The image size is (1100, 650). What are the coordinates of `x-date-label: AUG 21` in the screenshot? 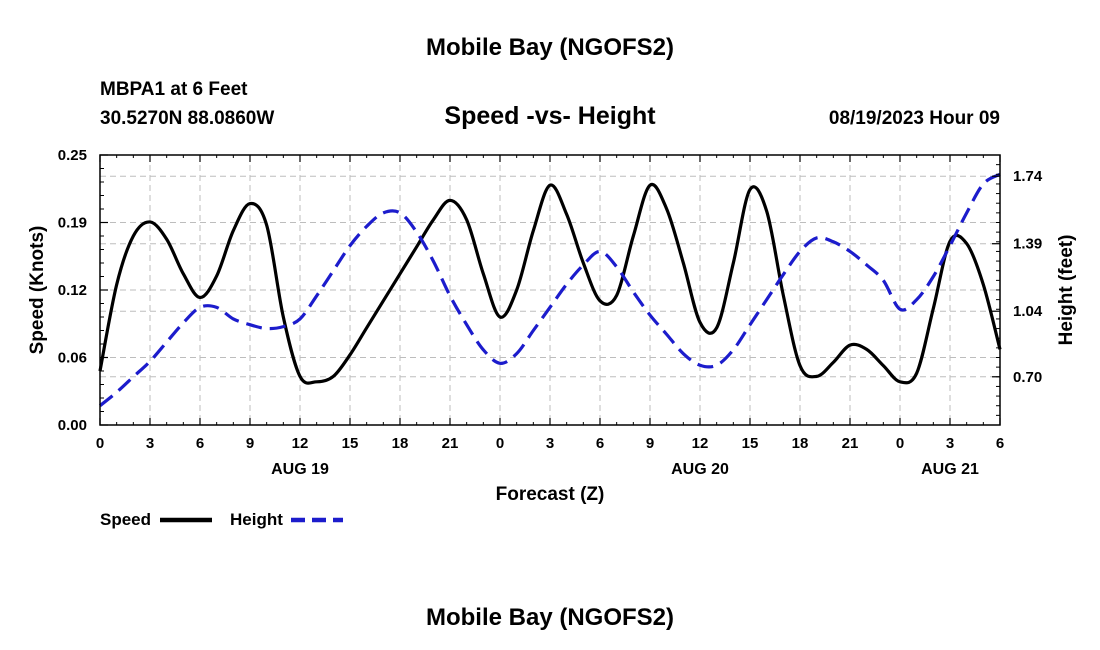 It's located at (950, 469).